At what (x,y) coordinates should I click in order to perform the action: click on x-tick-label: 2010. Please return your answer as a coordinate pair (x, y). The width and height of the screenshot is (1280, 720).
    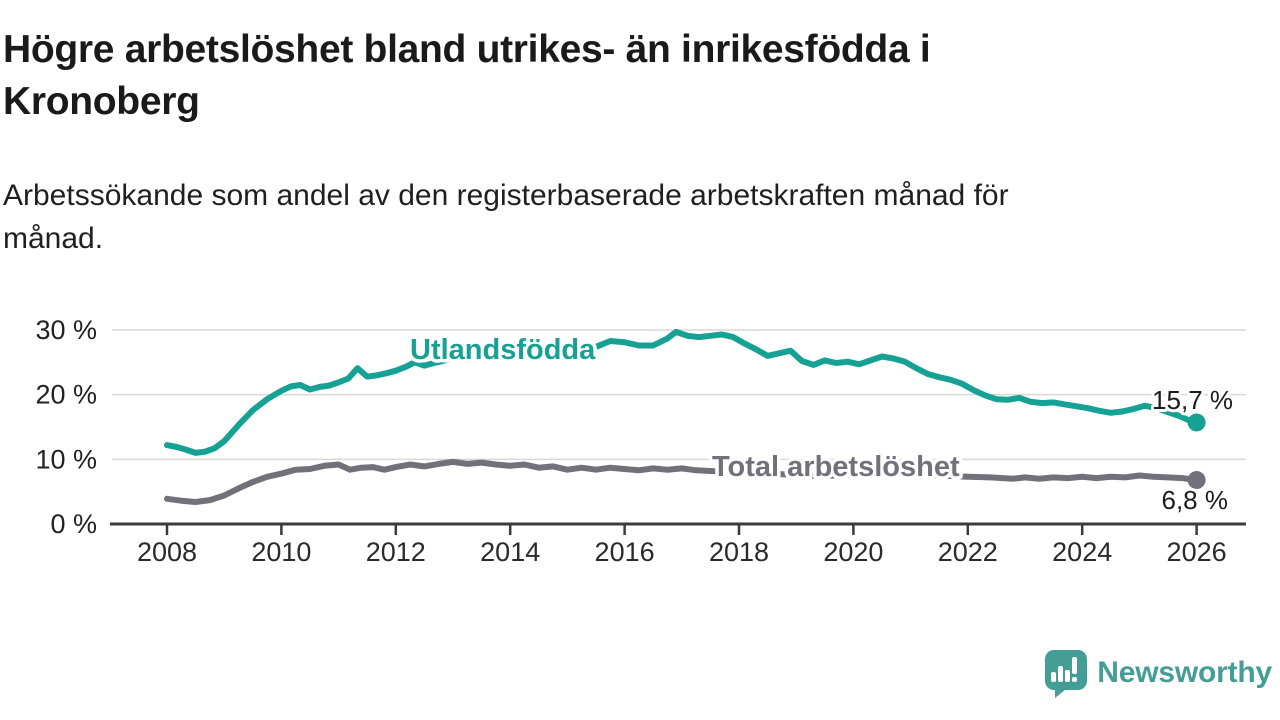
    Looking at the image, I should click on (281, 552).